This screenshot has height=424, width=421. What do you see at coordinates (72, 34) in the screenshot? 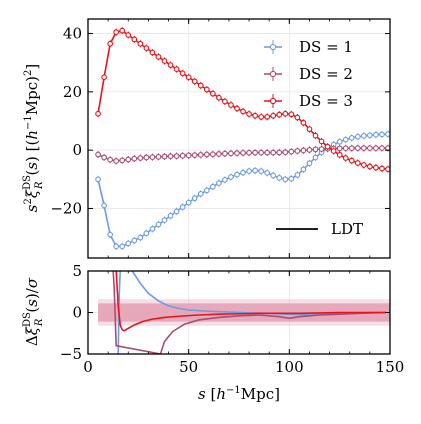
I see `y-tick-label: 40` at bounding box center [72, 34].